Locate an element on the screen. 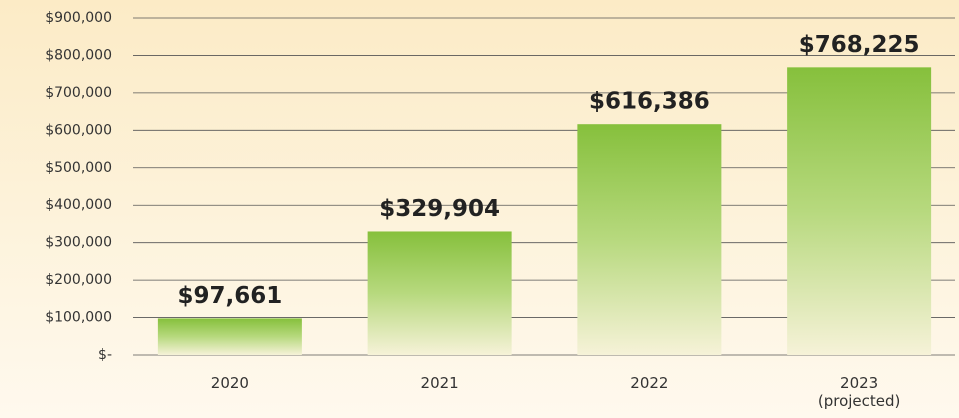  x-tick-label: 2023 (projected) is located at coordinates (859, 392).